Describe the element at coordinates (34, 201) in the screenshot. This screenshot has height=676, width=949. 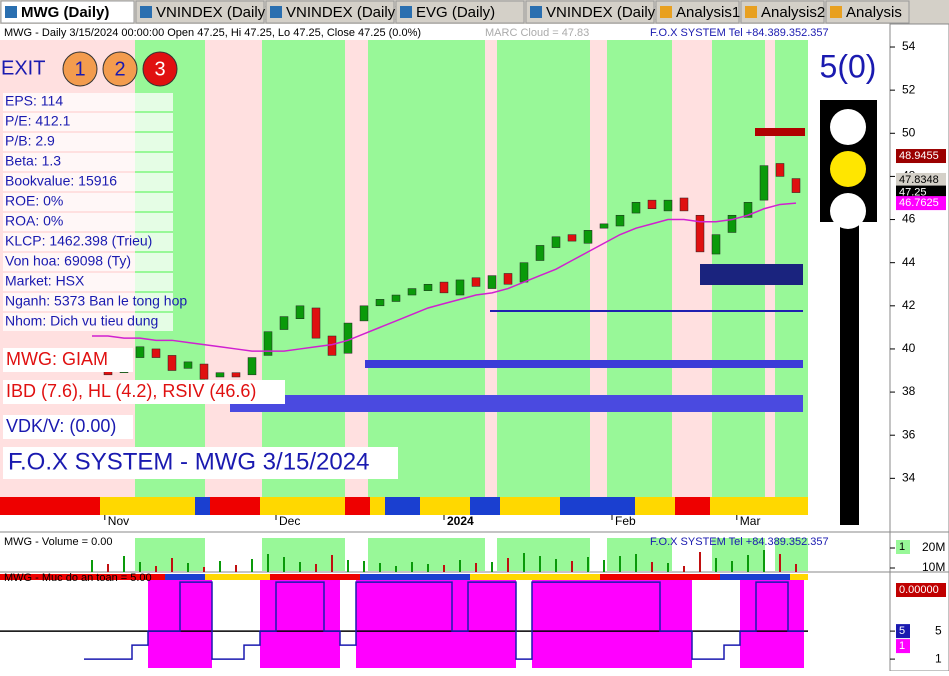
I see `stat-line: ROE: 0%` at that location.